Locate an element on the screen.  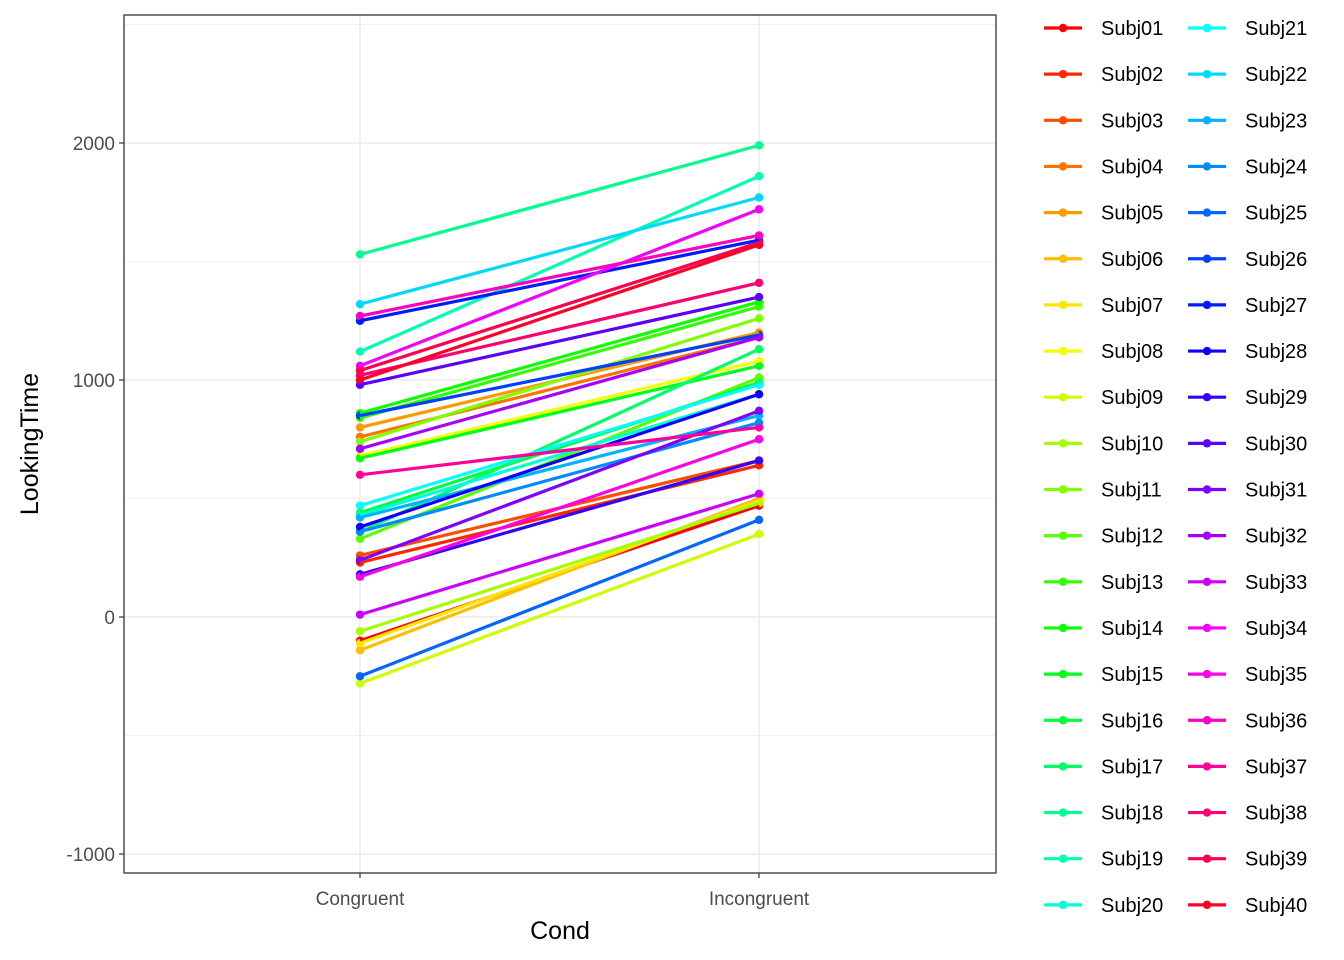
legend-item: Subj13 is located at coordinates (1103, 583).